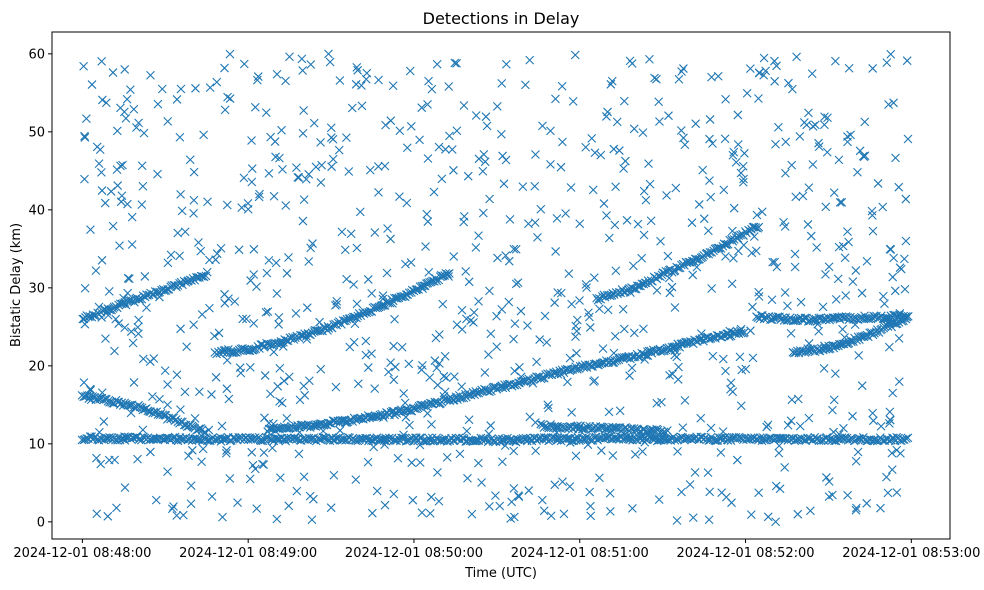  Describe the element at coordinates (41, 522) in the screenshot. I see `y-tick-label: 0` at that location.